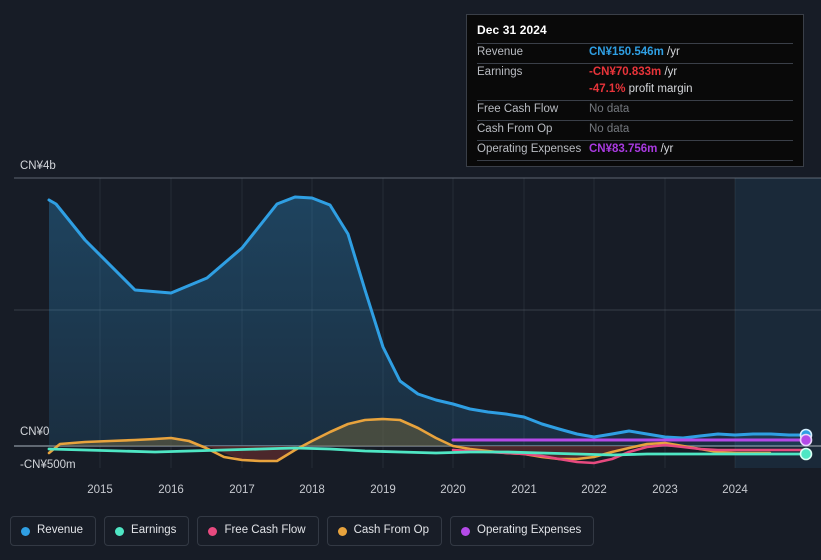  Describe the element at coordinates (623, 149) in the screenshot. I see `tooltip-amount-operating-expenses: CN¥83.756m` at that location.